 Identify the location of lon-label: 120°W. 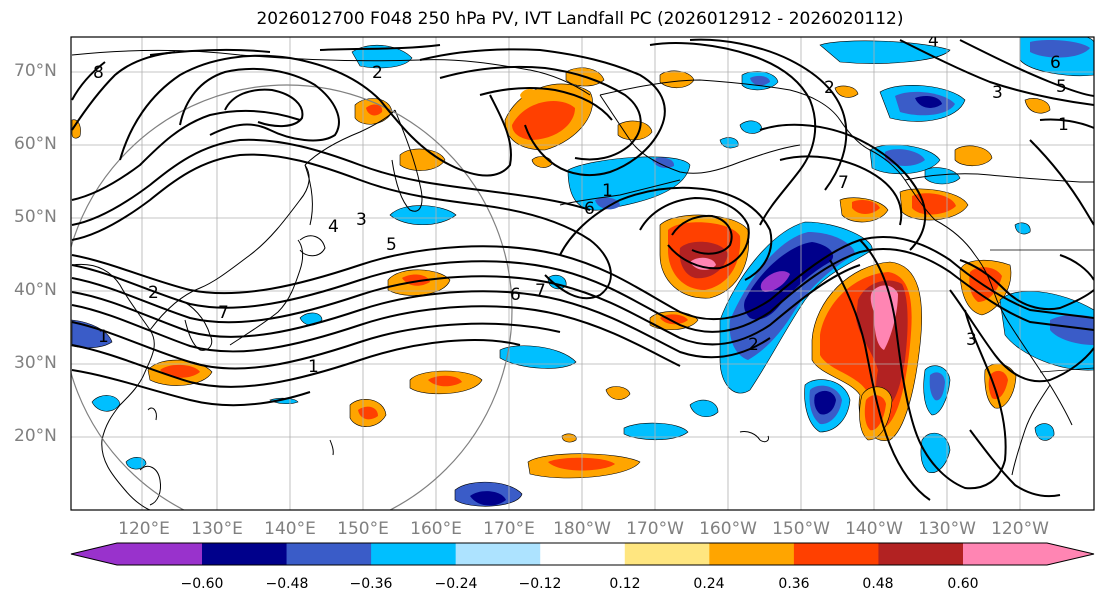
(1020, 529).